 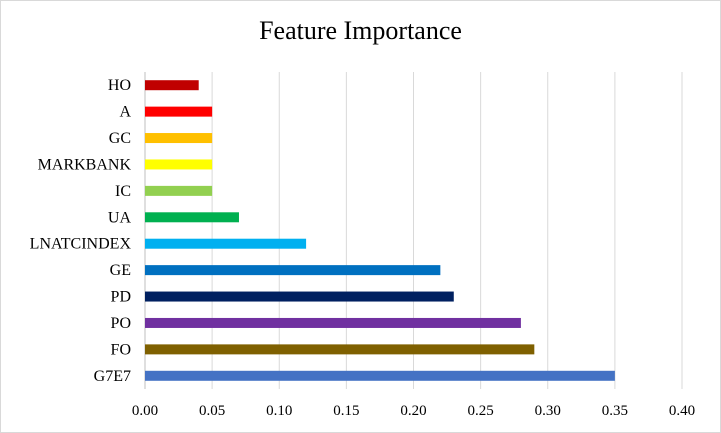 What do you see at coordinates (120, 270) in the screenshot?
I see `category-label: GE` at bounding box center [120, 270].